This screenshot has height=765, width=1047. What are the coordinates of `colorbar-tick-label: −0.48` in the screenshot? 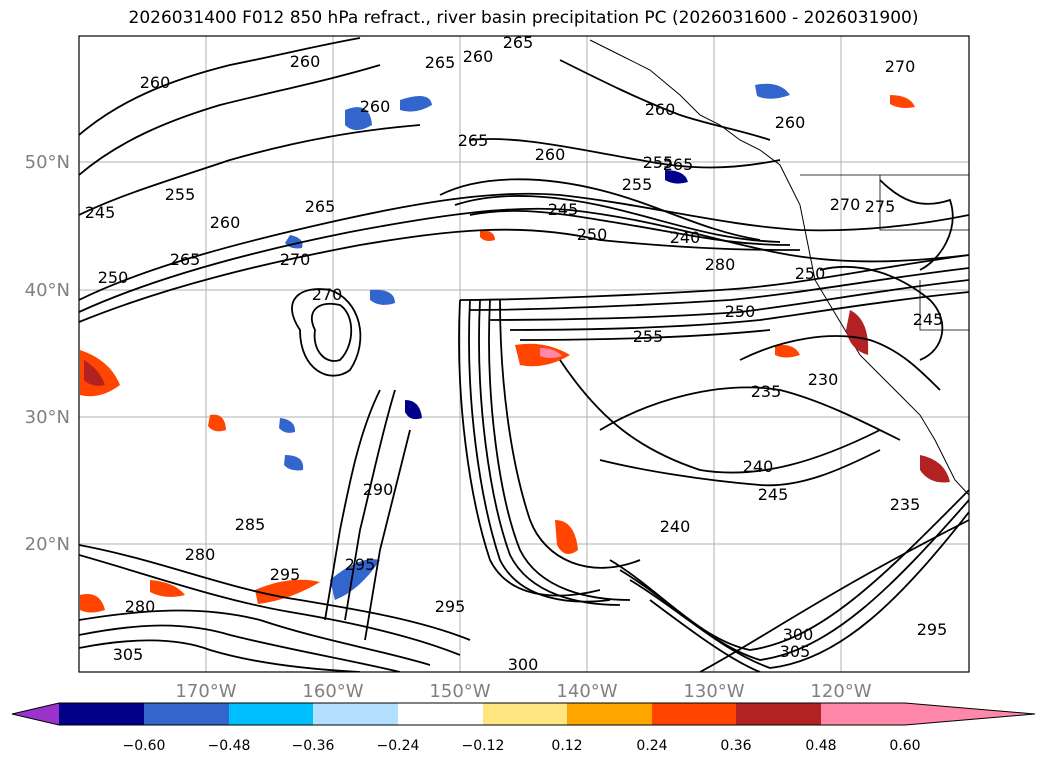 It's located at (229, 746).